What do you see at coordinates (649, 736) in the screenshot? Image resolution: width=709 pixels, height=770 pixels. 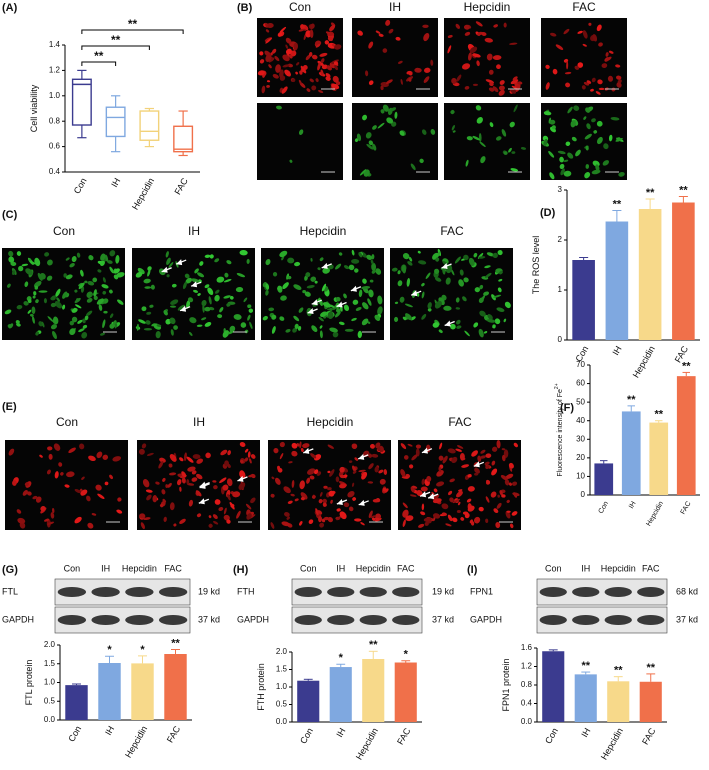 I see `x-tick-label: FAC` at bounding box center [649, 736].